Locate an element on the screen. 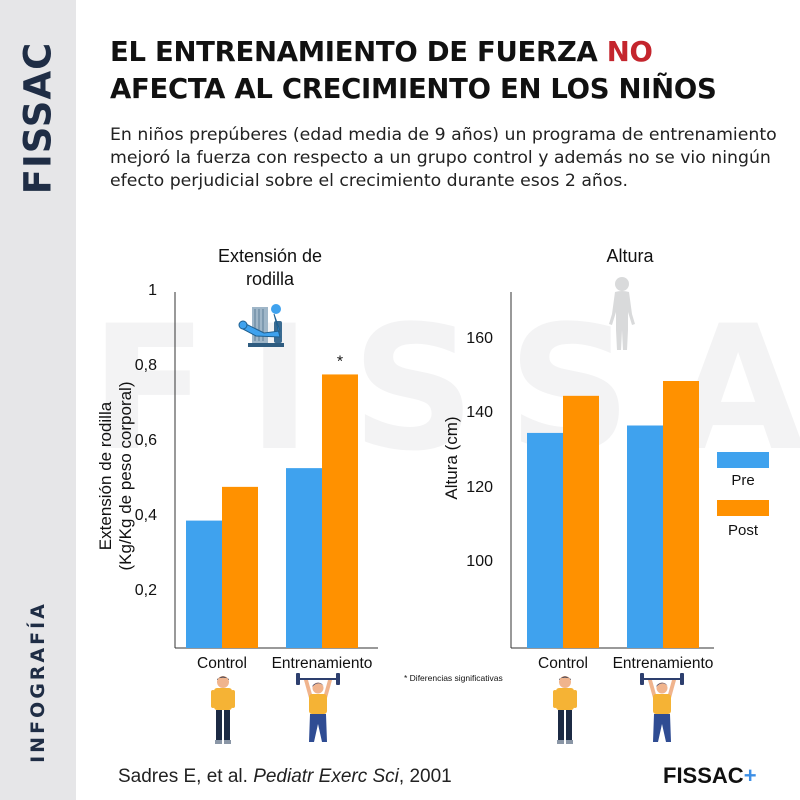 This screenshot has height=800, width=800. knee-significance-marker: * is located at coordinates (340, 361).